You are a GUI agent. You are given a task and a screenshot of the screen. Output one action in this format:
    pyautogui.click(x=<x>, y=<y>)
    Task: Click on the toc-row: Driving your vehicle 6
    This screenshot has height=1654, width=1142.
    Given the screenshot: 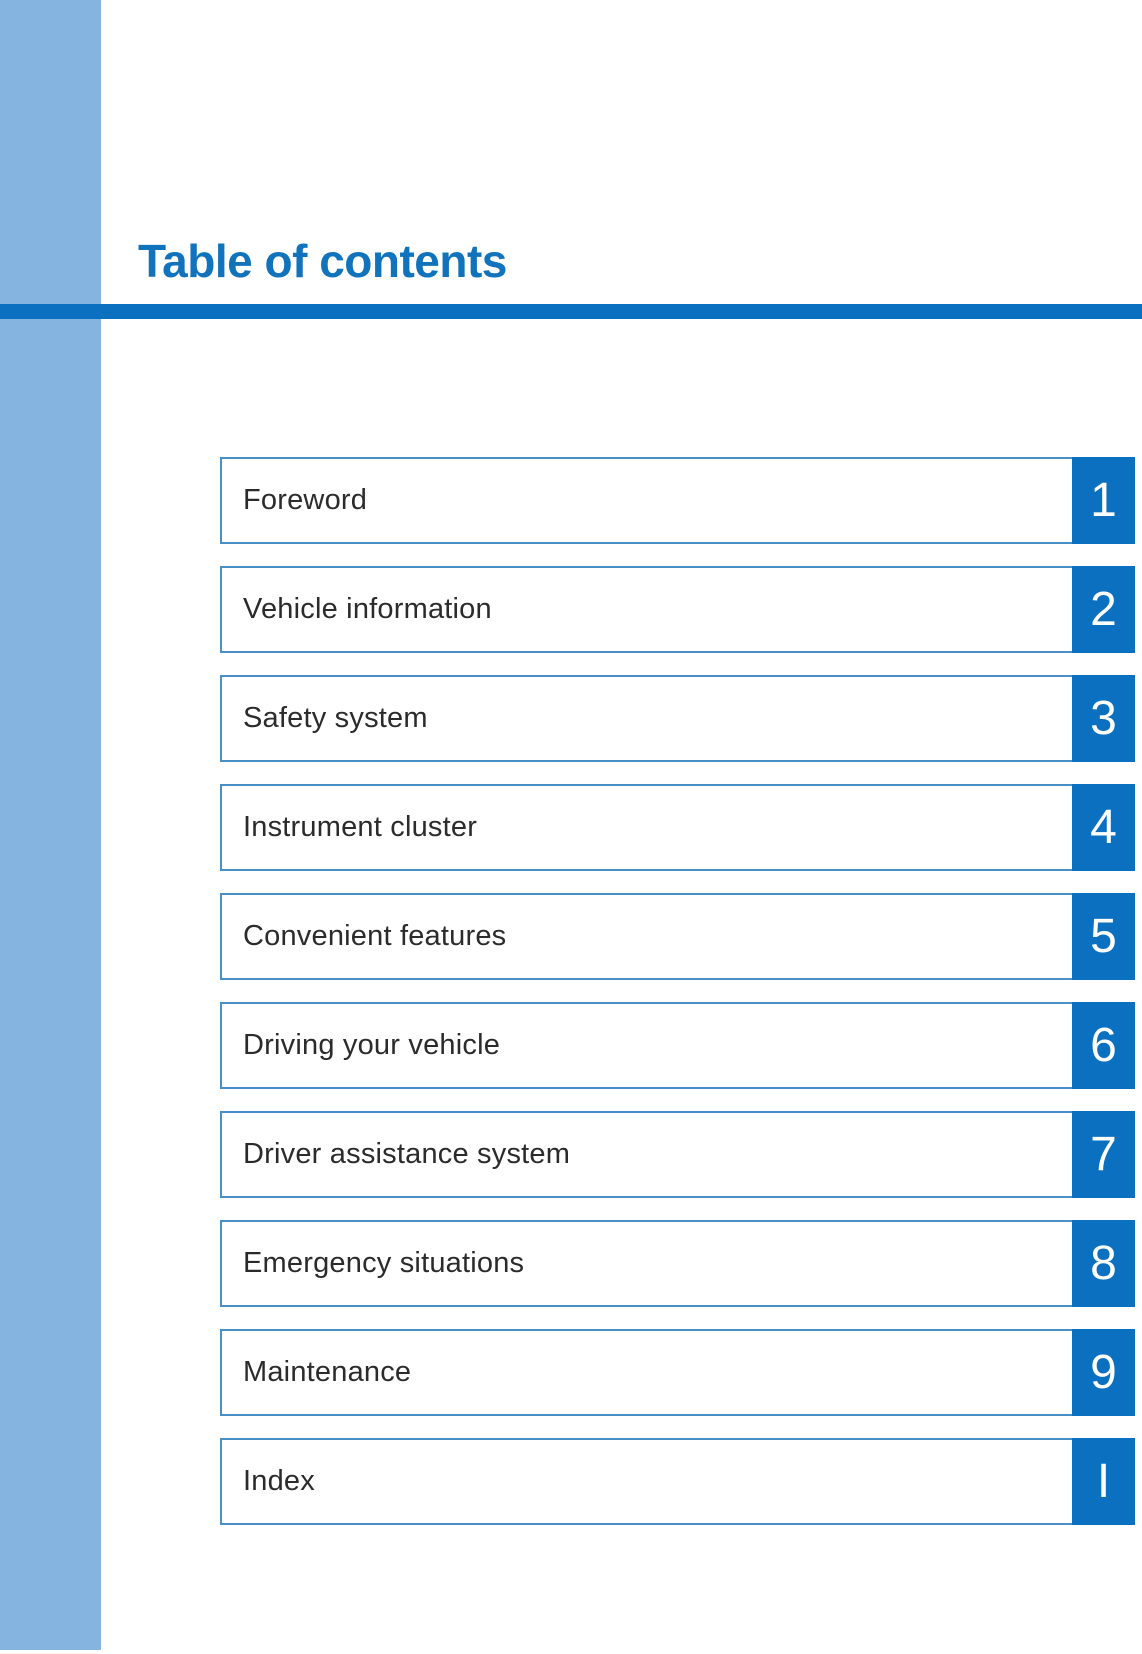 What is the action you would take?
    pyautogui.click(x=677, y=1045)
    